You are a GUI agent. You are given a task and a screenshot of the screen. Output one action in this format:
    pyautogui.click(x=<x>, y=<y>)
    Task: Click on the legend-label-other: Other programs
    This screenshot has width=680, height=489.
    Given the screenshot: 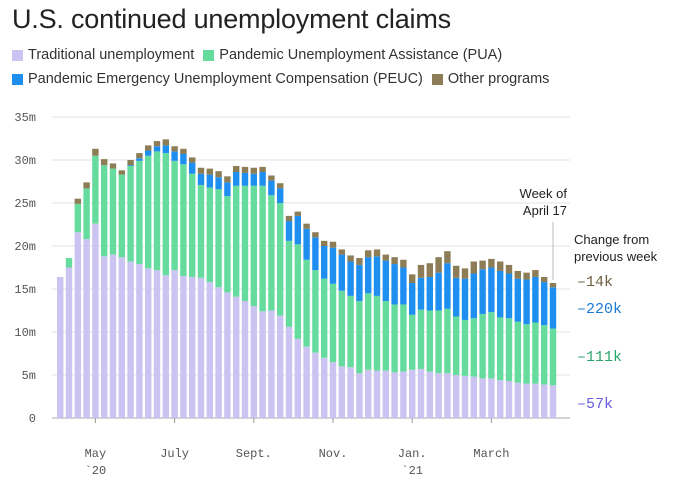 What is the action you would take?
    pyautogui.click(x=498, y=79)
    